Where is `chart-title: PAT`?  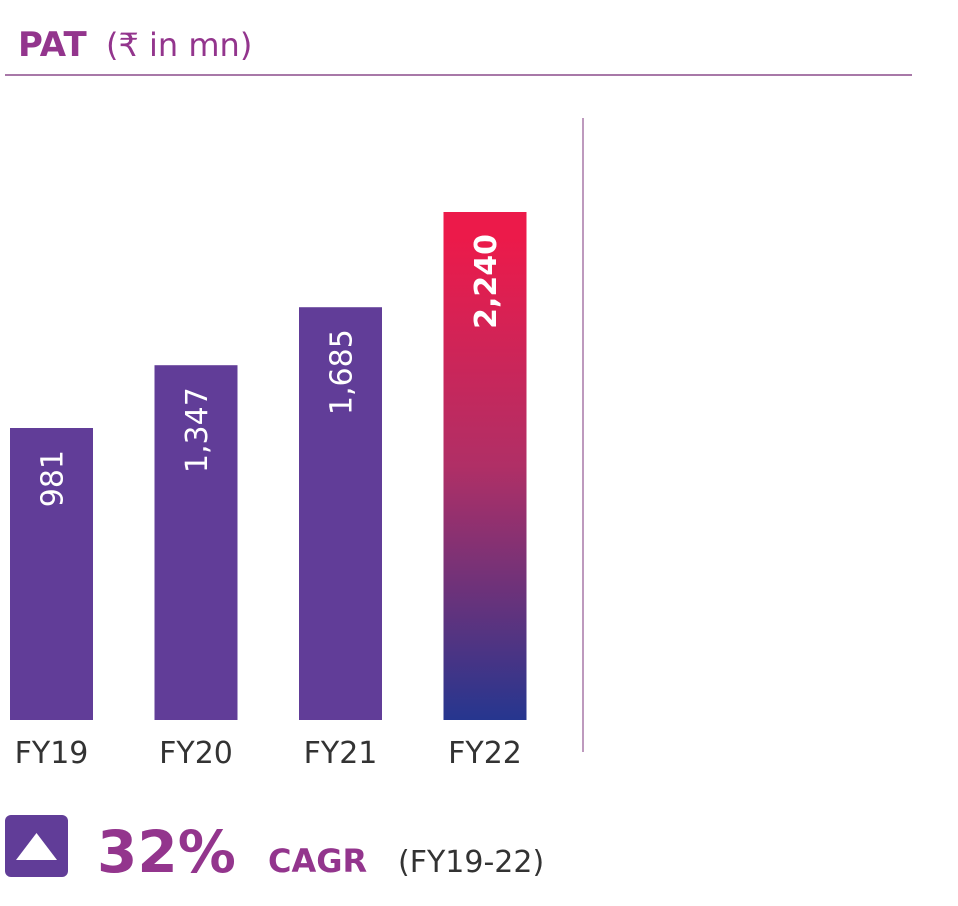 chart-title: PAT is located at coordinates (52, 45).